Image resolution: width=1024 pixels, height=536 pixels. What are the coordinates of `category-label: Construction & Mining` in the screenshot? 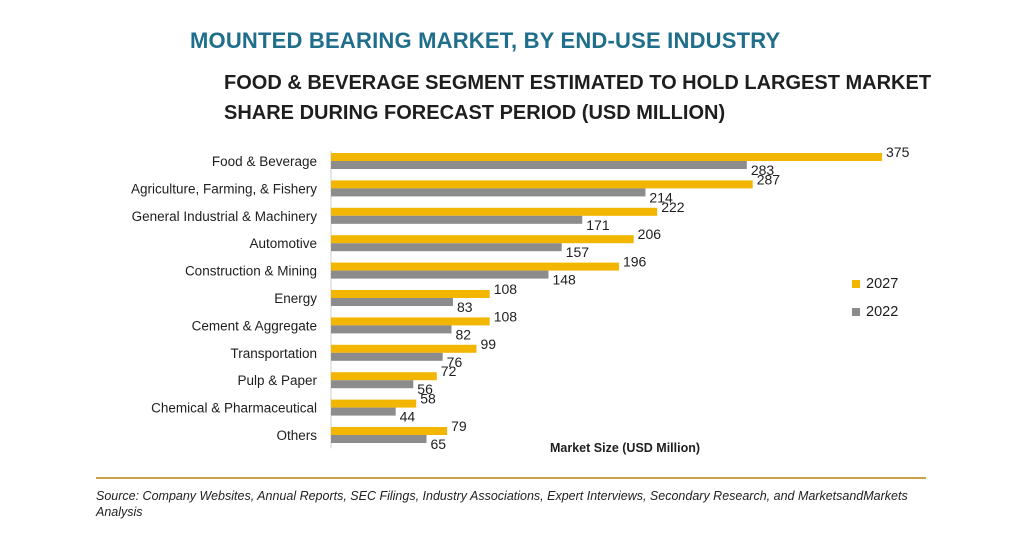 It's located at (251, 271).